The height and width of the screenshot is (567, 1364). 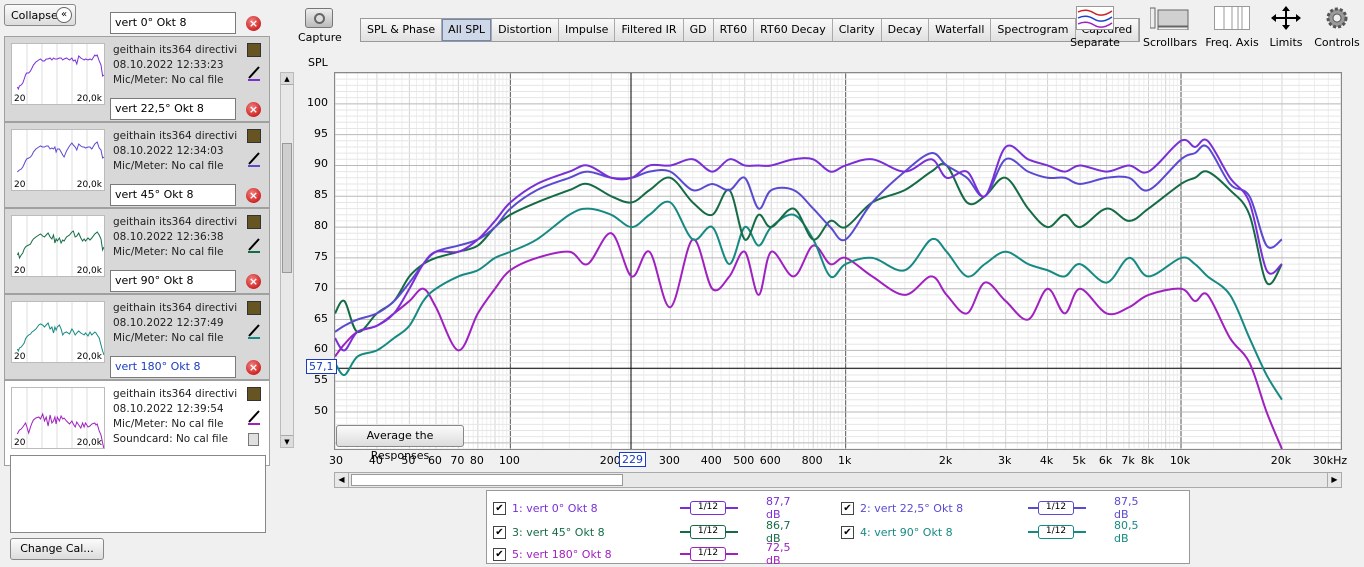 What do you see at coordinates (525, 30) in the screenshot?
I see `tab-distortion: Distortion` at bounding box center [525, 30].